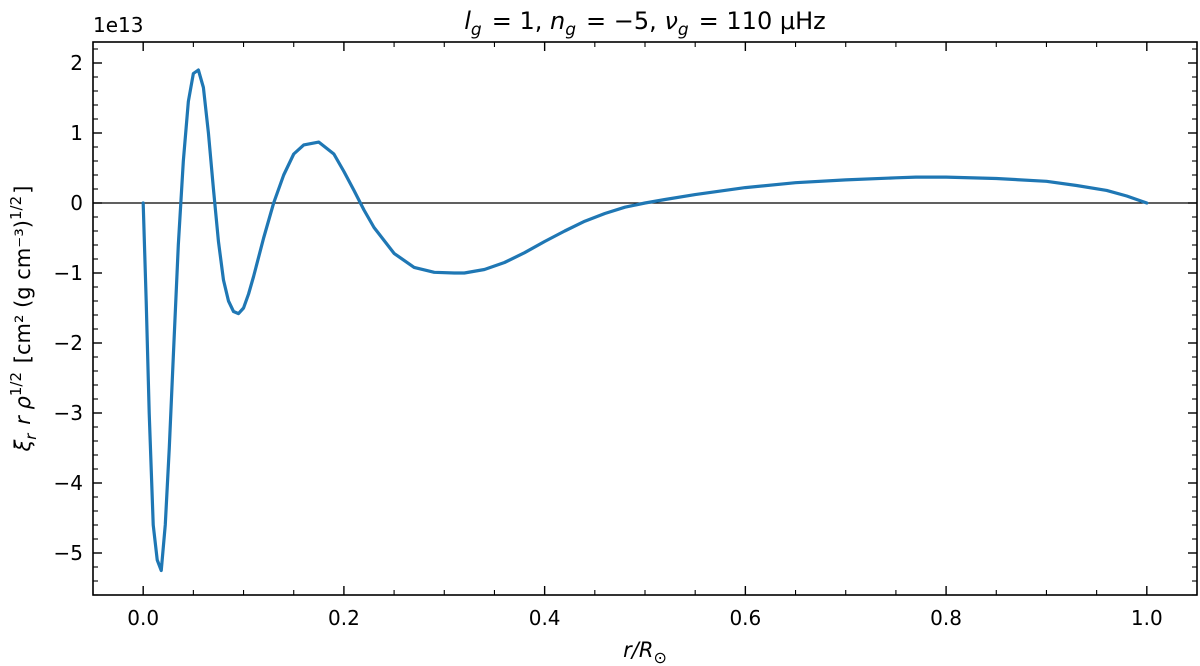  What do you see at coordinates (545, 618) in the screenshot?
I see `x-tick-label: 0.4` at bounding box center [545, 618].